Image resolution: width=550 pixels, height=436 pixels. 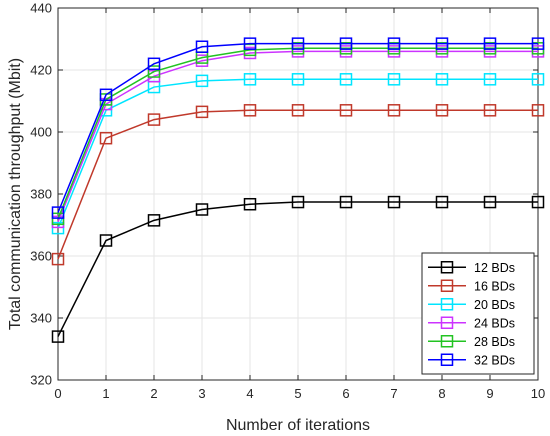 I want to click on x-tick-label: 8, so click(x=441, y=393).